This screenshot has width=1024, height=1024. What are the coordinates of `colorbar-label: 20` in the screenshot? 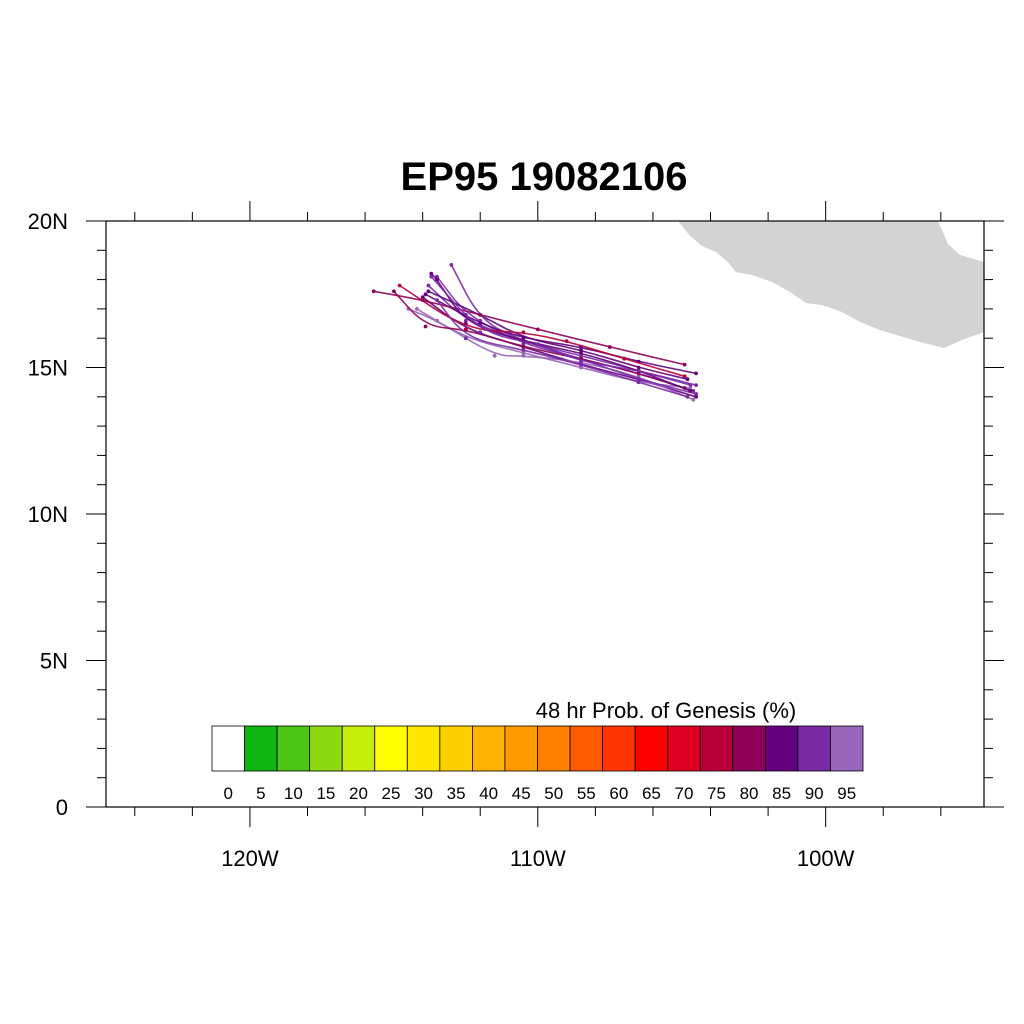 It's located at (358, 793).